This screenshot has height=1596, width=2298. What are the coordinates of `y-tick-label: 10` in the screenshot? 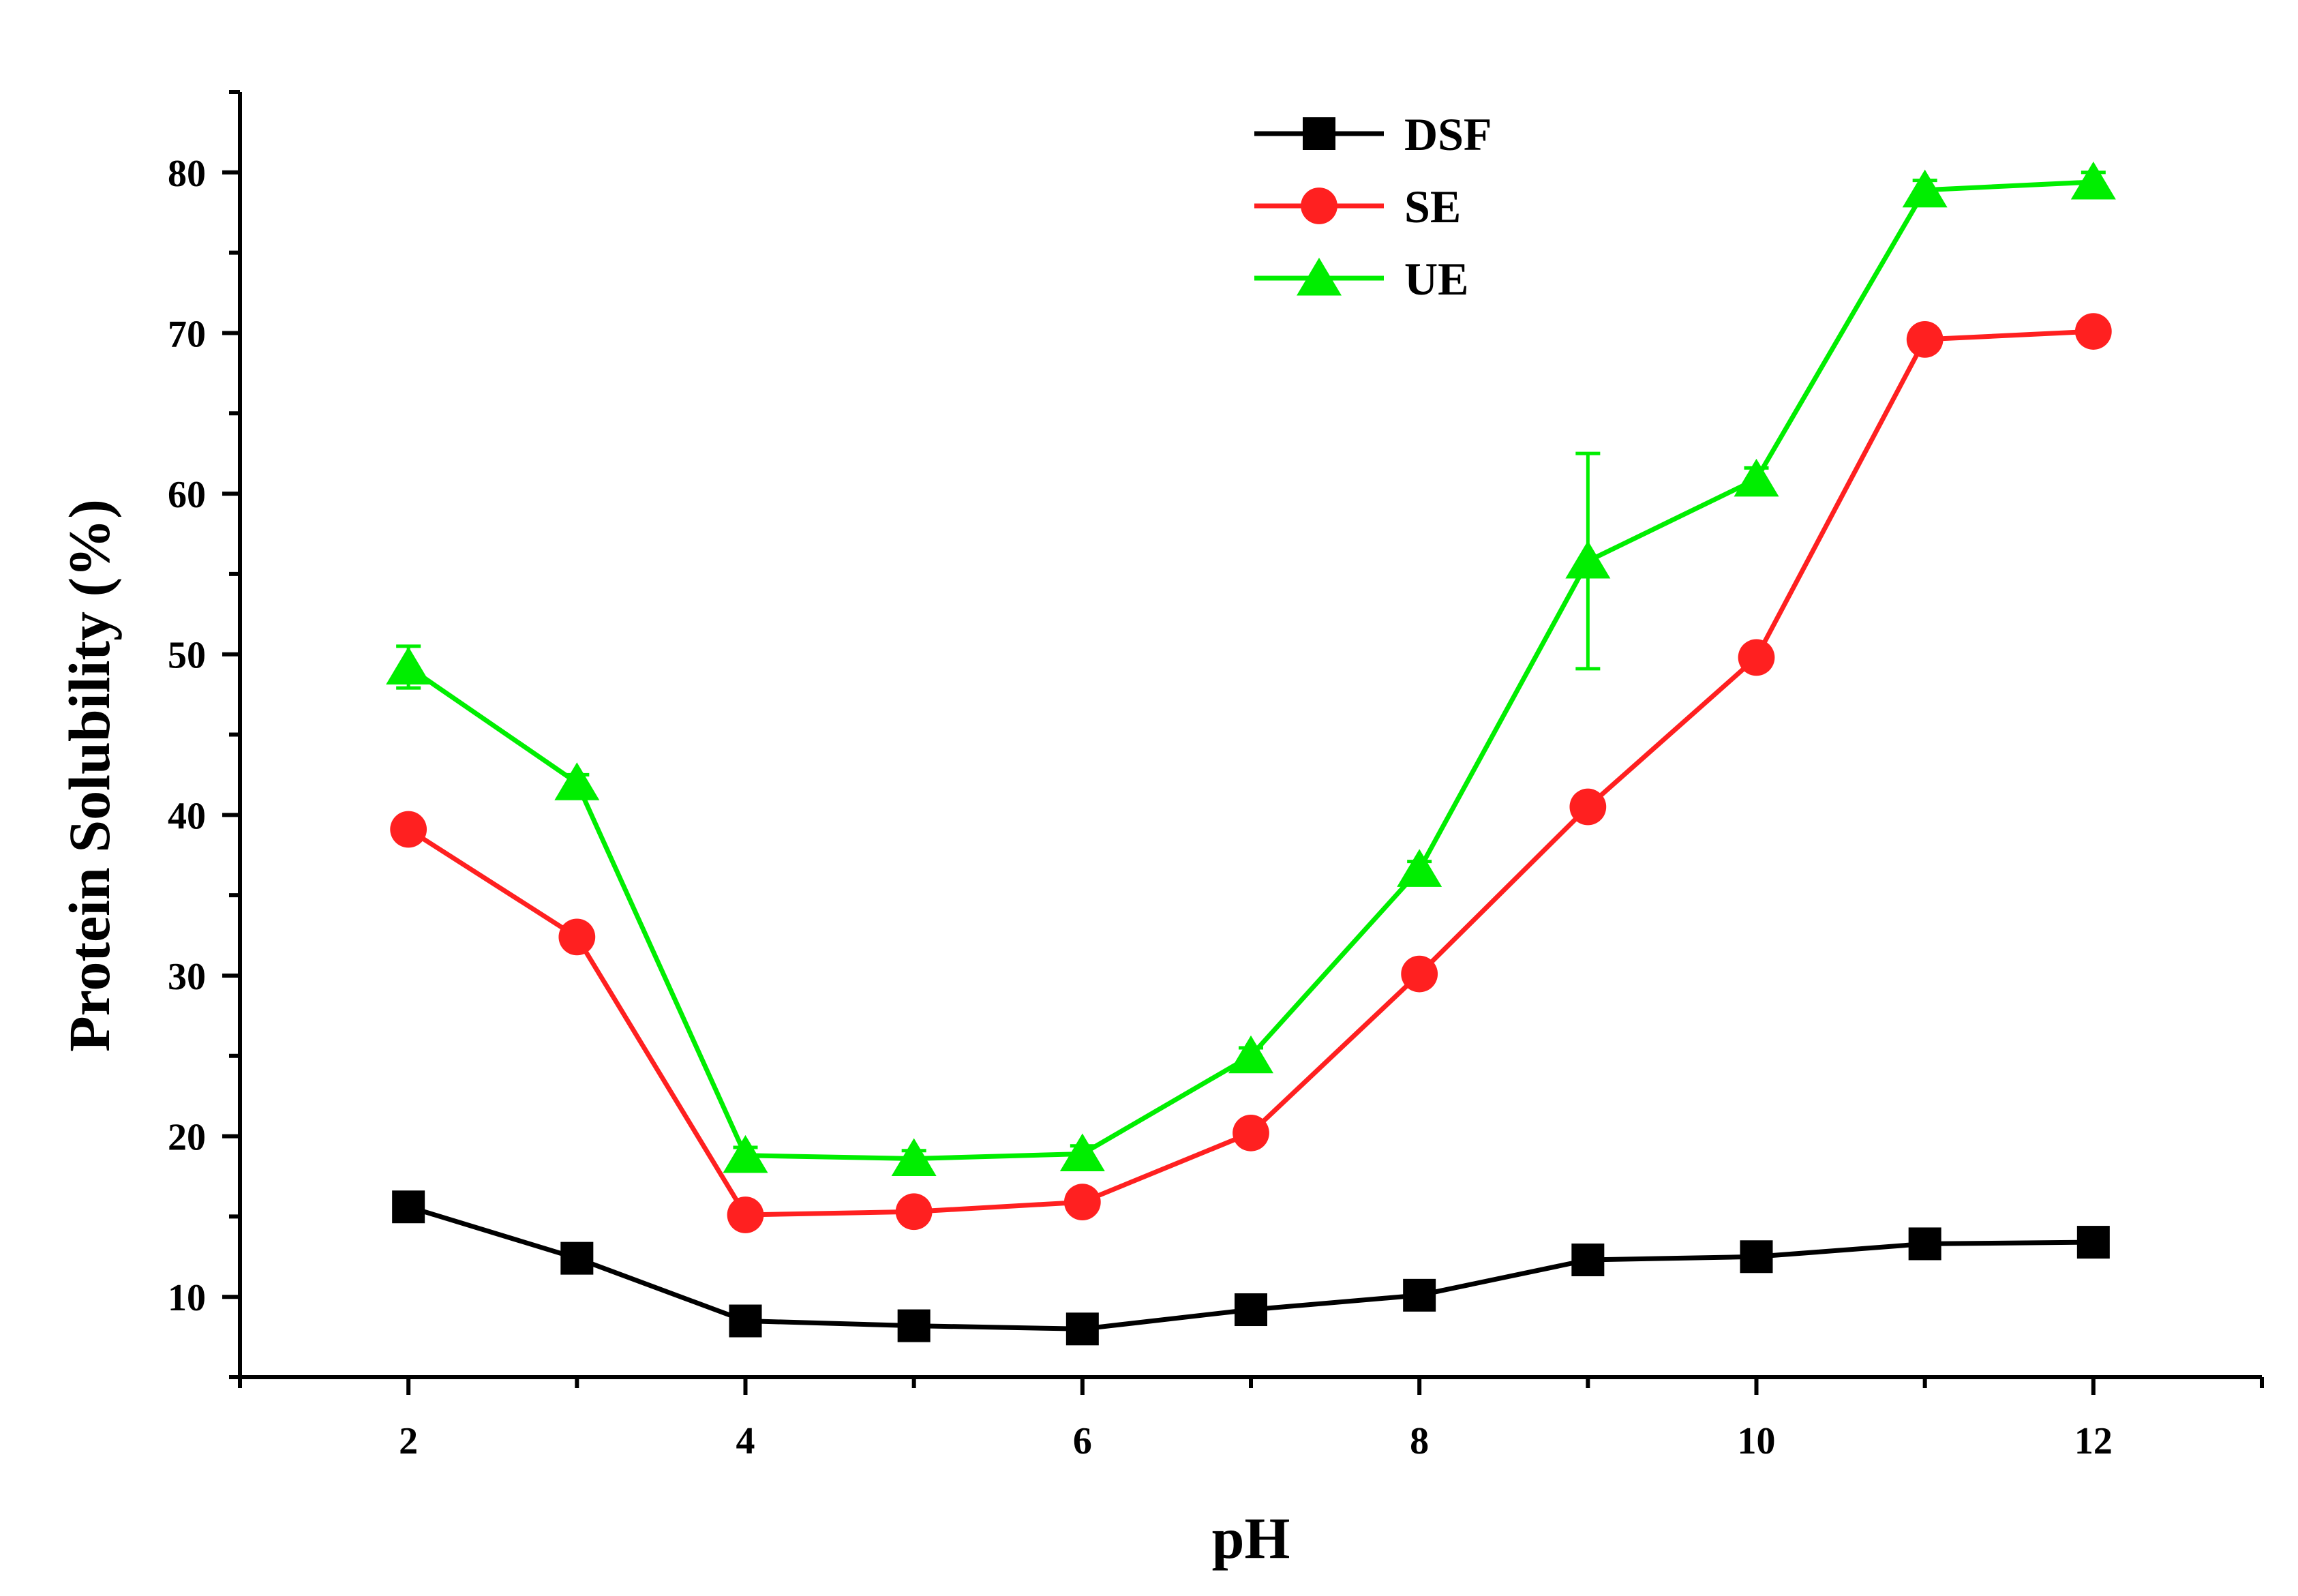 It's located at (187, 1298).